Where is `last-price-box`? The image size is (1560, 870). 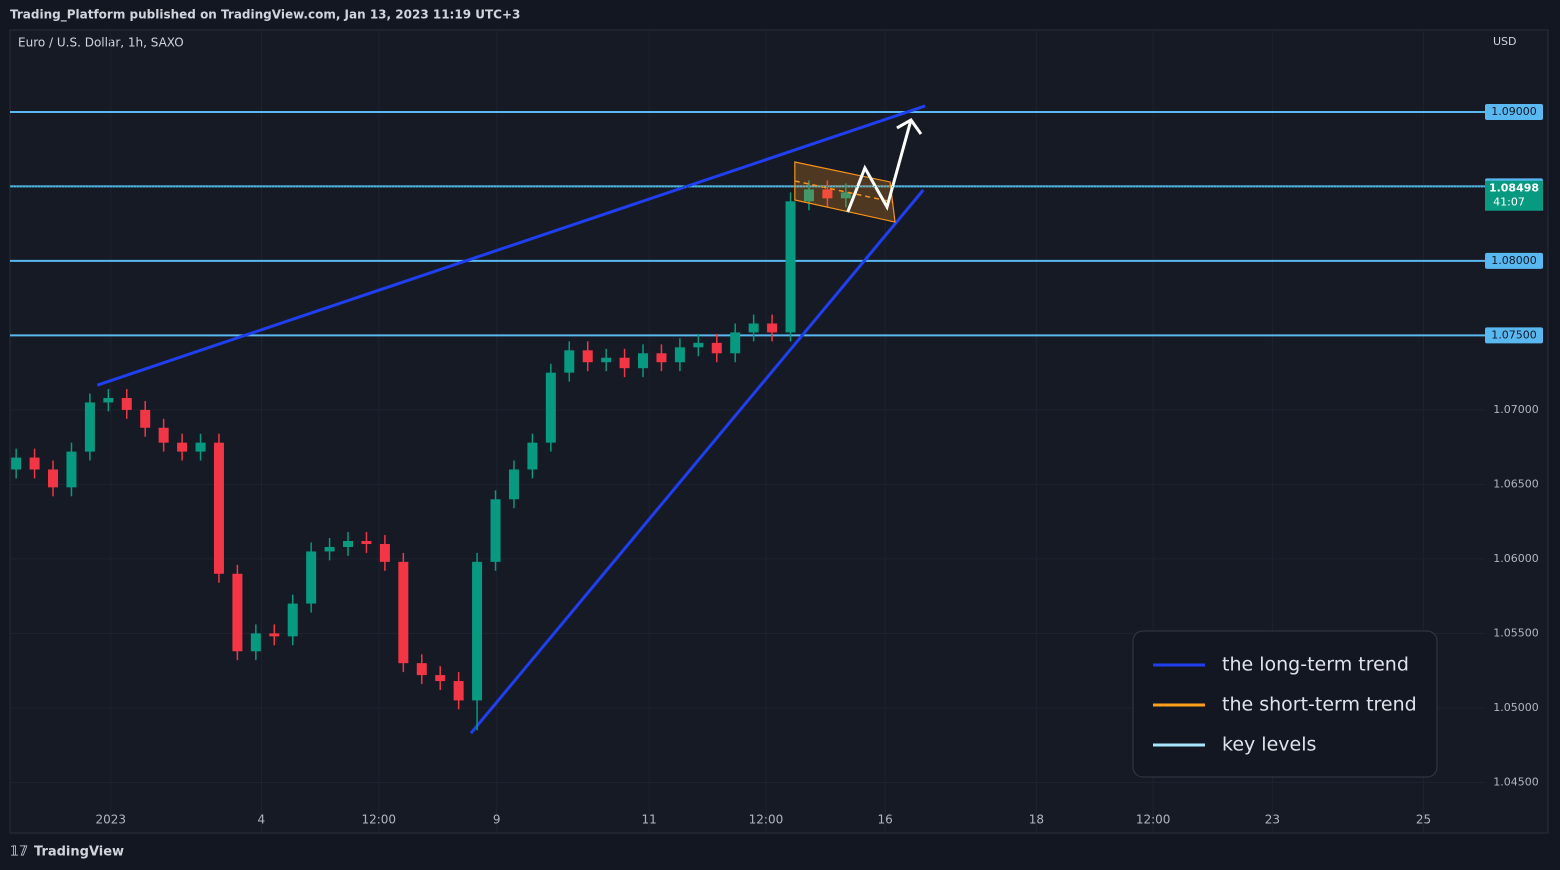
last-price-box is located at coordinates (1514, 195).